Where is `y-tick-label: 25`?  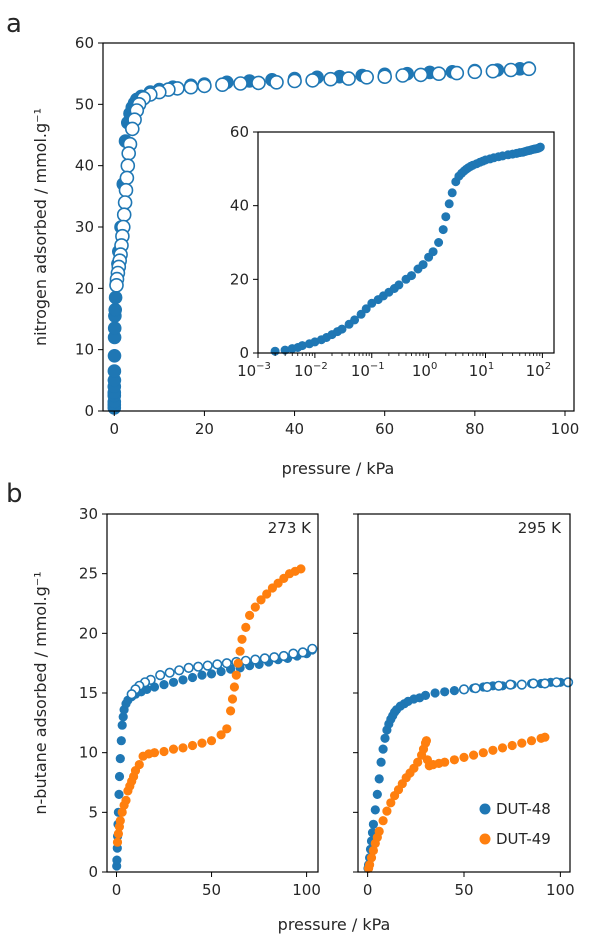
y-tick-label: 25 is located at coordinates (88, 574).